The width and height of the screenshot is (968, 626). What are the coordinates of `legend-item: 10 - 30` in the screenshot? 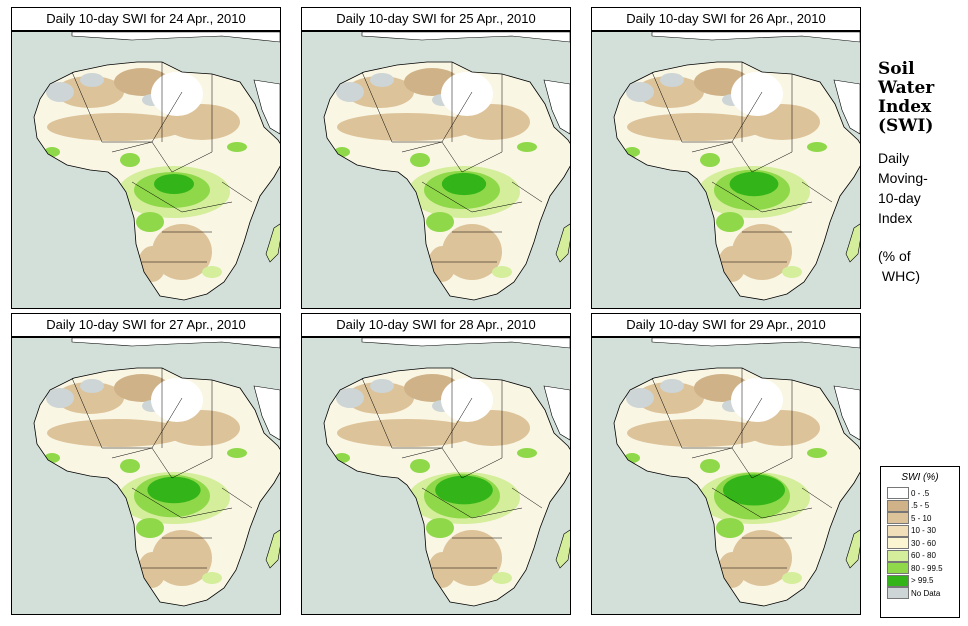 It's located at (920, 531).